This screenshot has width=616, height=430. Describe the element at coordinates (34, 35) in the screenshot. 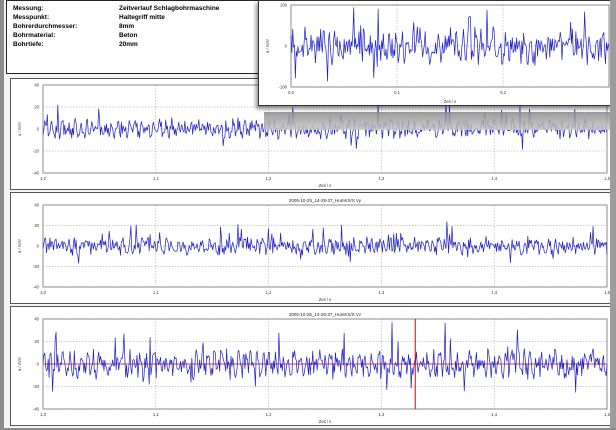

I see `info-label-bohrmaterial: Bohrmaterial:` at that location.